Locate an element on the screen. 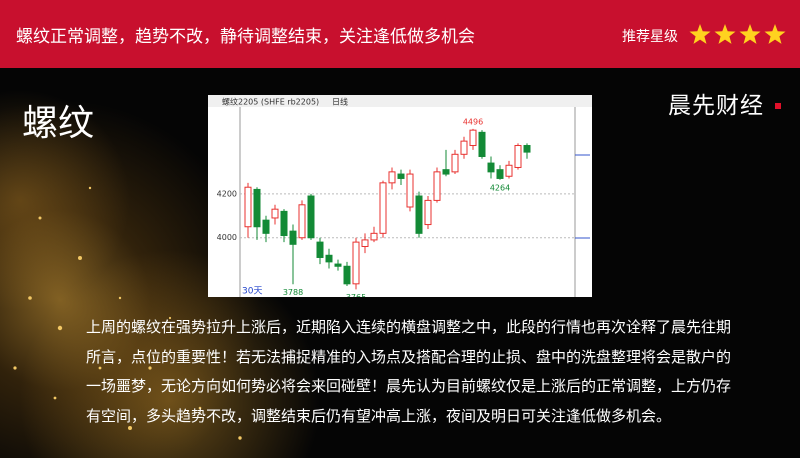 The width and height of the screenshot is (800, 458). y-tick-label: 4000 is located at coordinates (227, 237).